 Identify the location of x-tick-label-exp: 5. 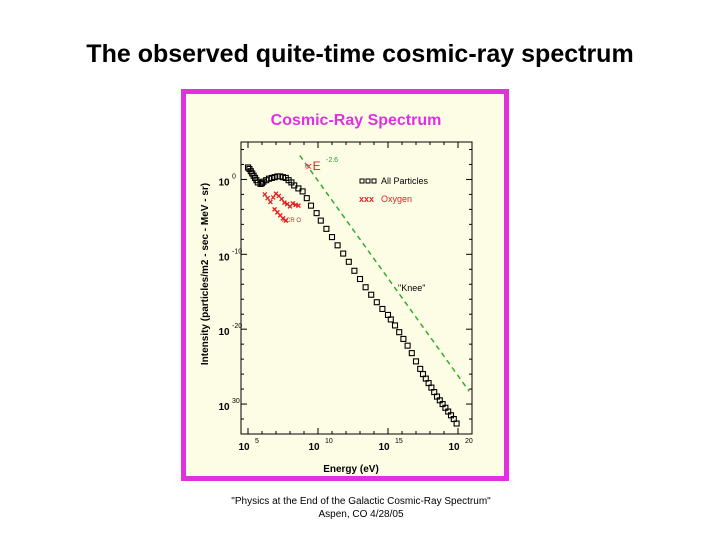
(257, 441).